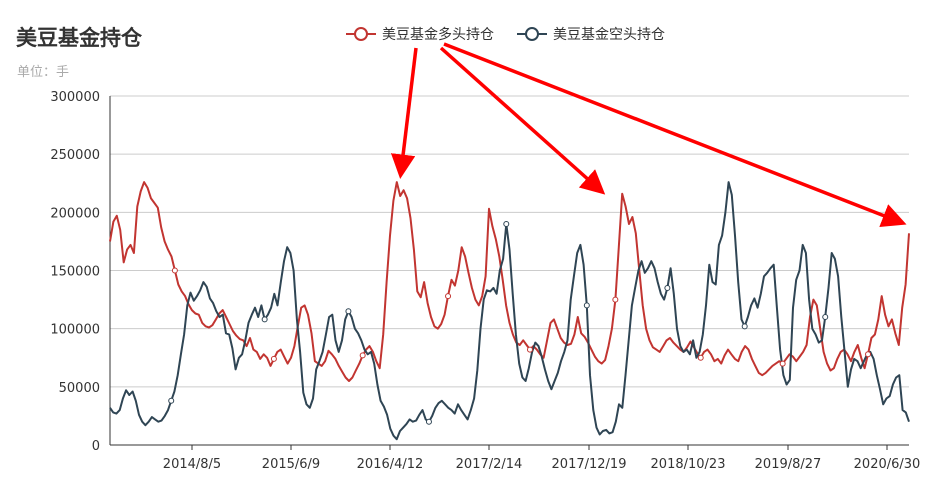  Describe the element at coordinates (438, 34) in the screenshot. I see `legend-label: 美豆基金多头持仓` at that location.